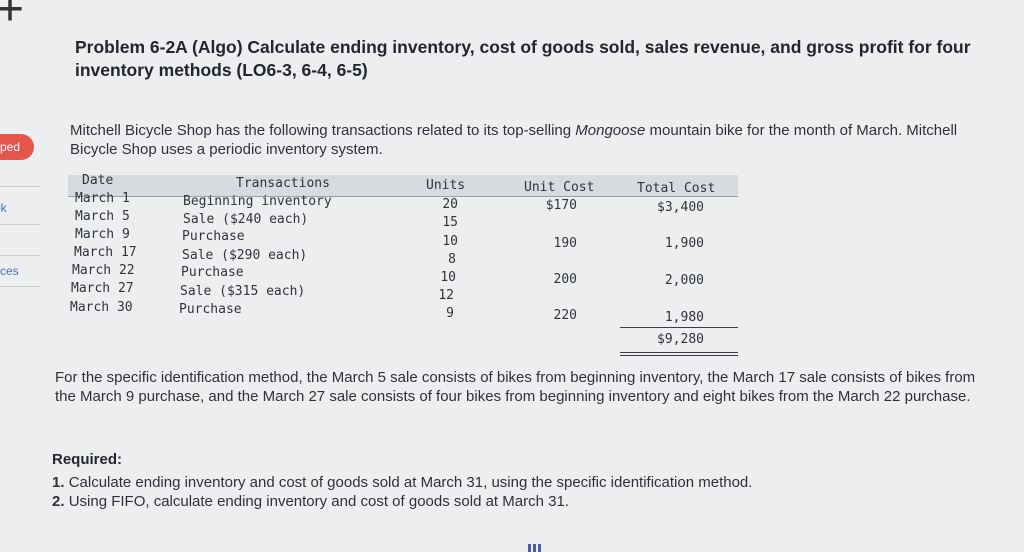 The image size is (1024, 552). I want to click on header-unit-cost: Unit Cost, so click(559, 187).